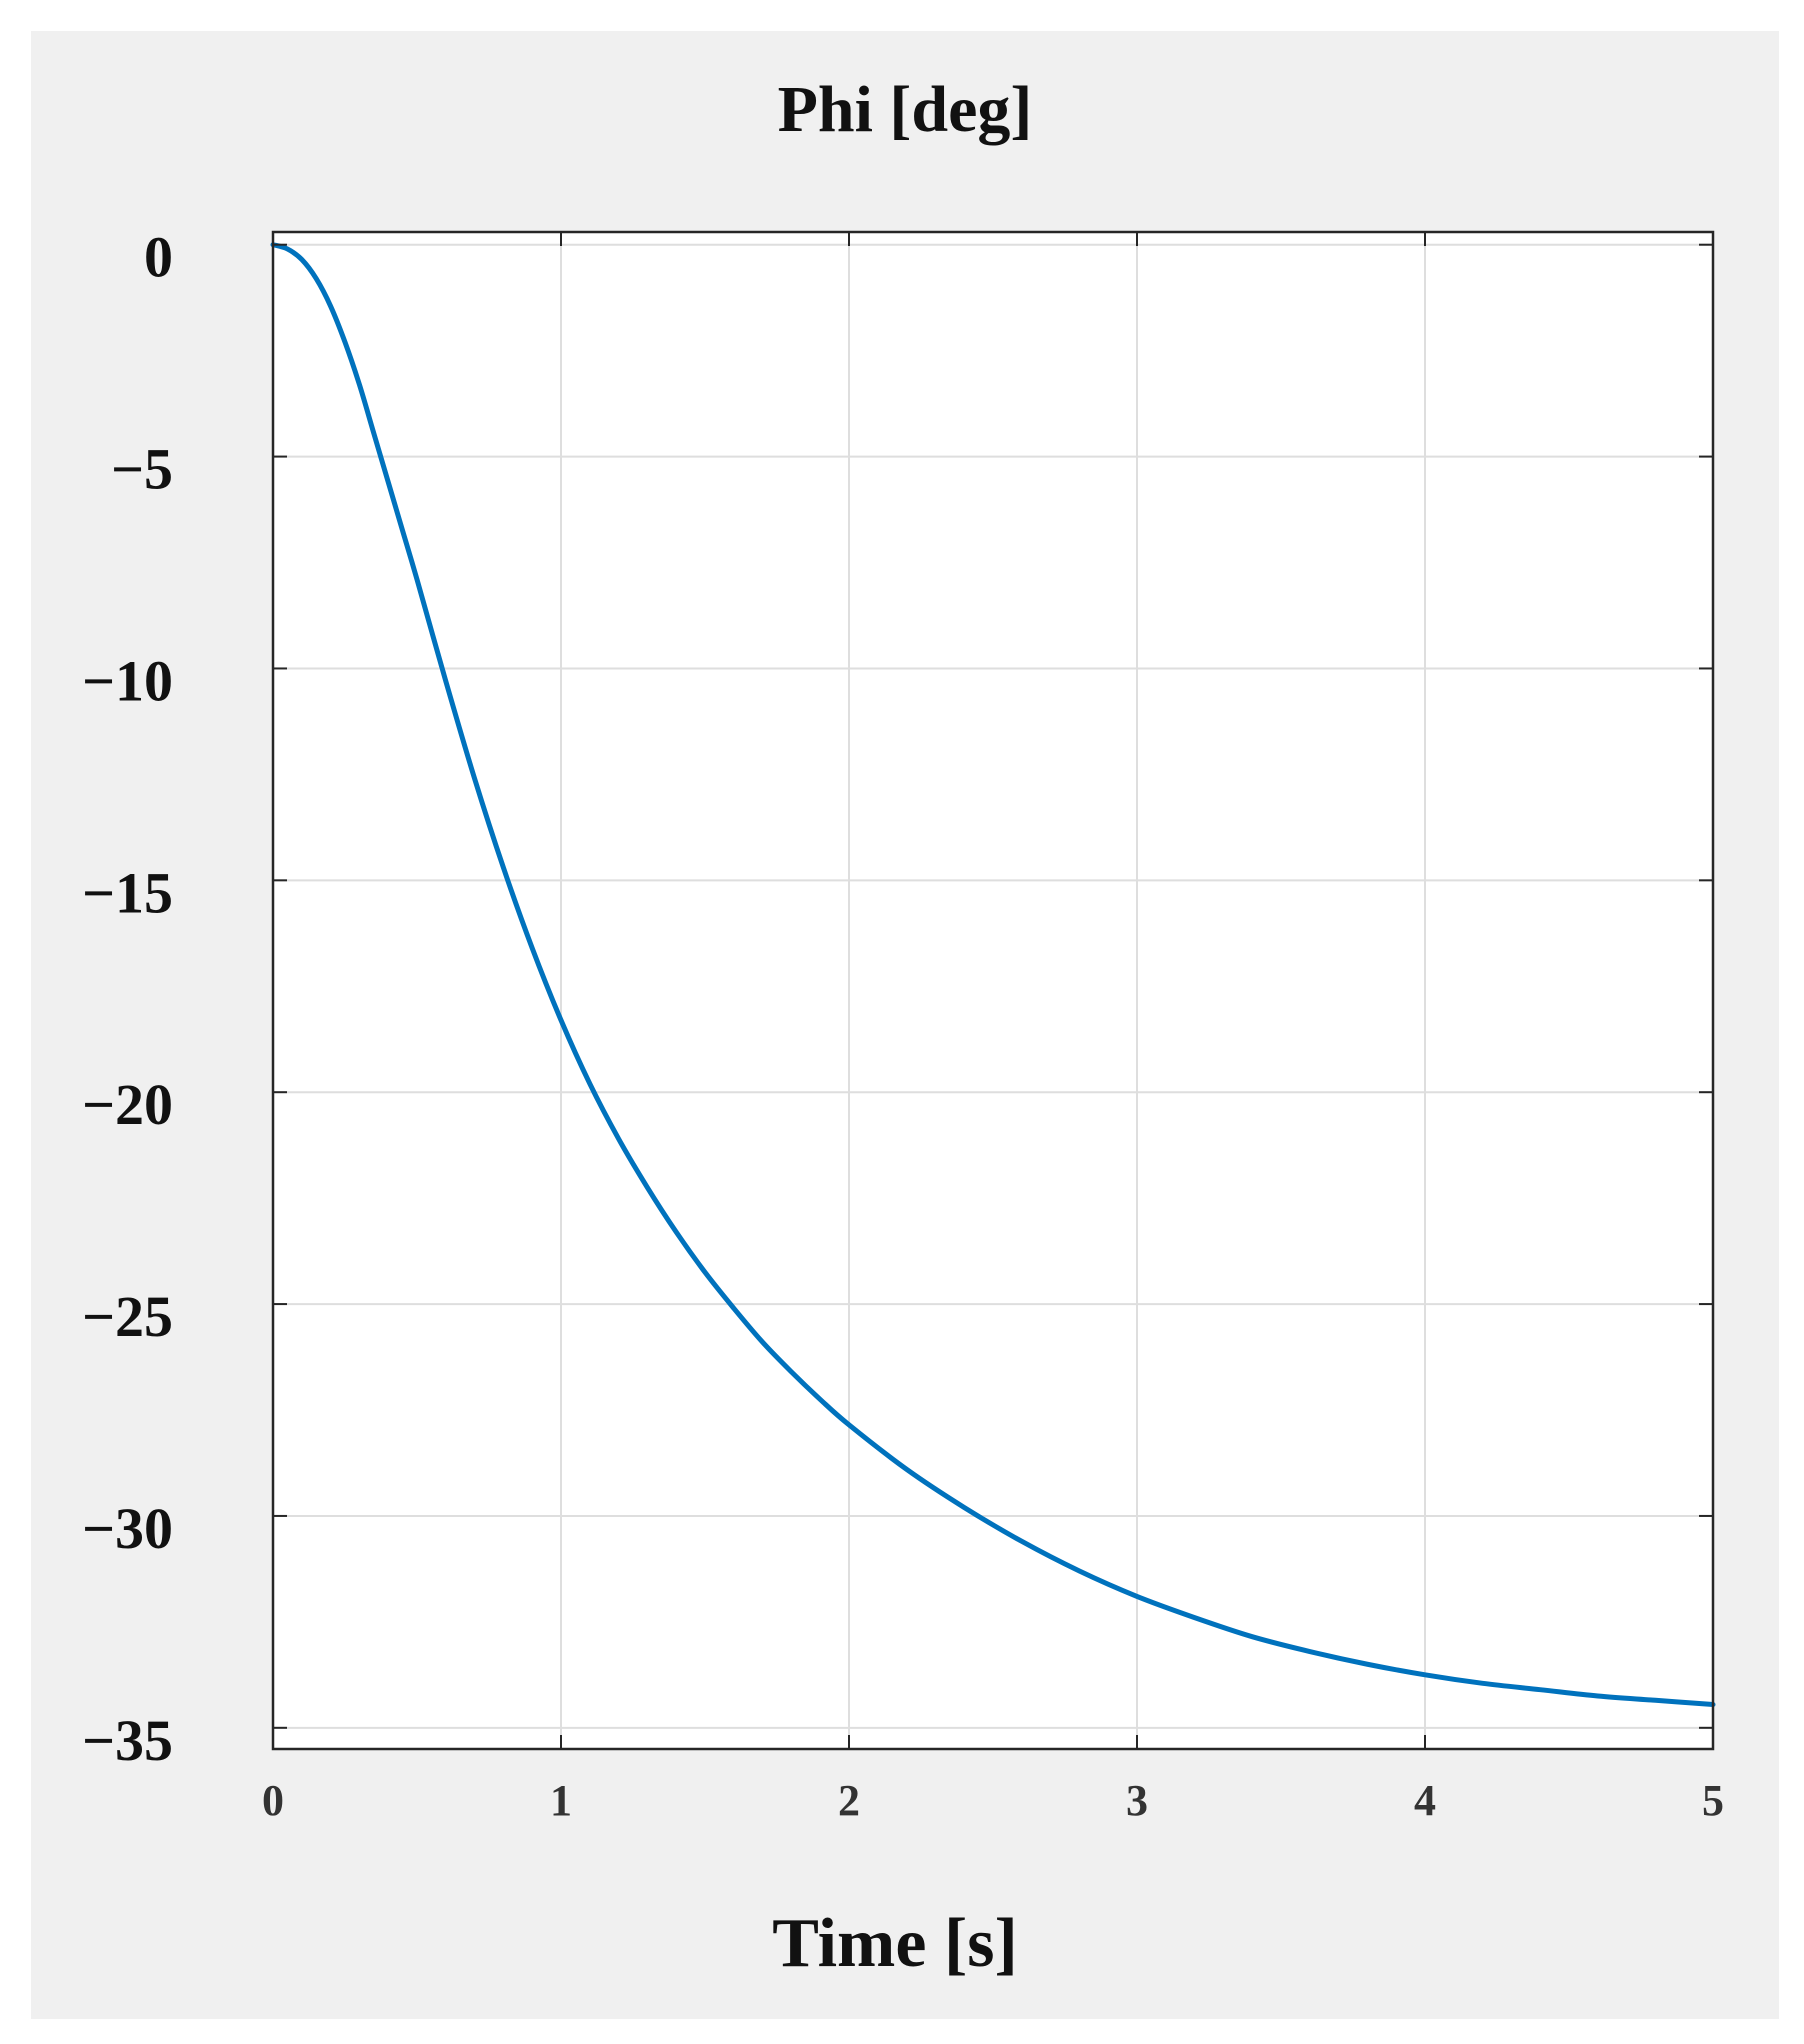  Describe the element at coordinates (895, 1943) in the screenshot. I see `x-axis-label: Time [s]` at that location.